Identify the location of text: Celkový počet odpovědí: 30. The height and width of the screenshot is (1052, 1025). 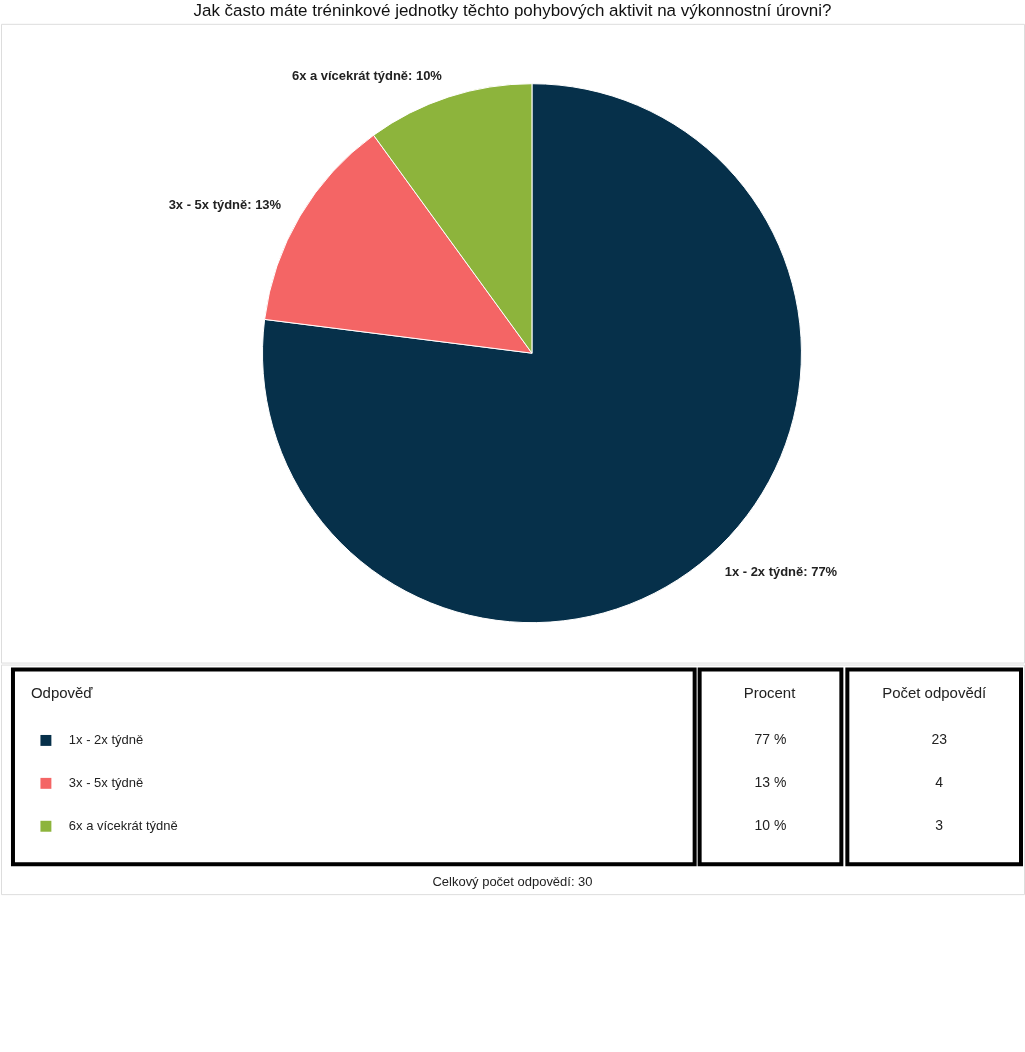
(512, 882).